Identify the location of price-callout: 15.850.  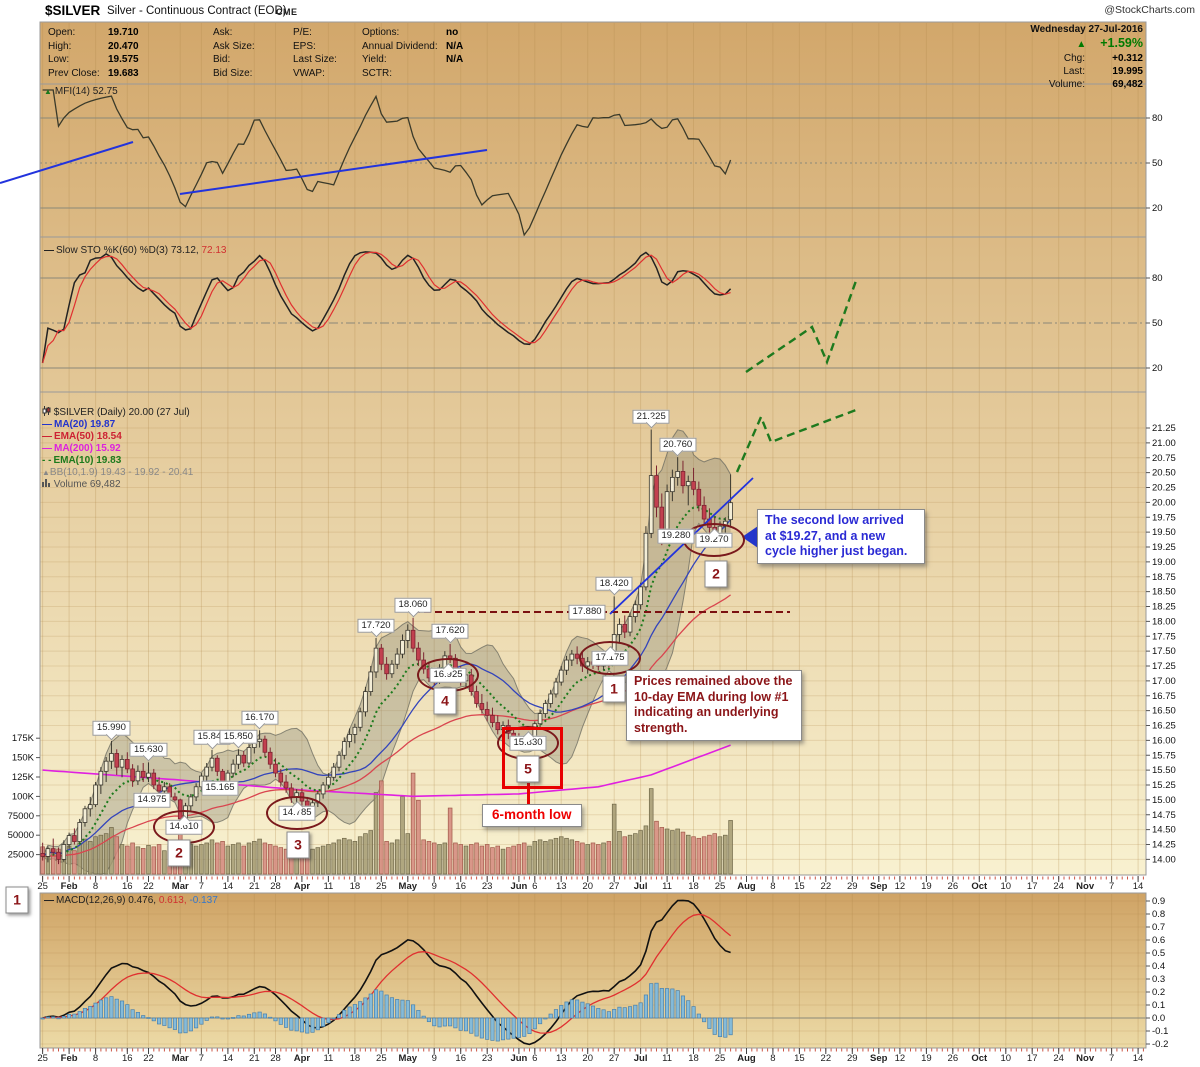
(238, 737).